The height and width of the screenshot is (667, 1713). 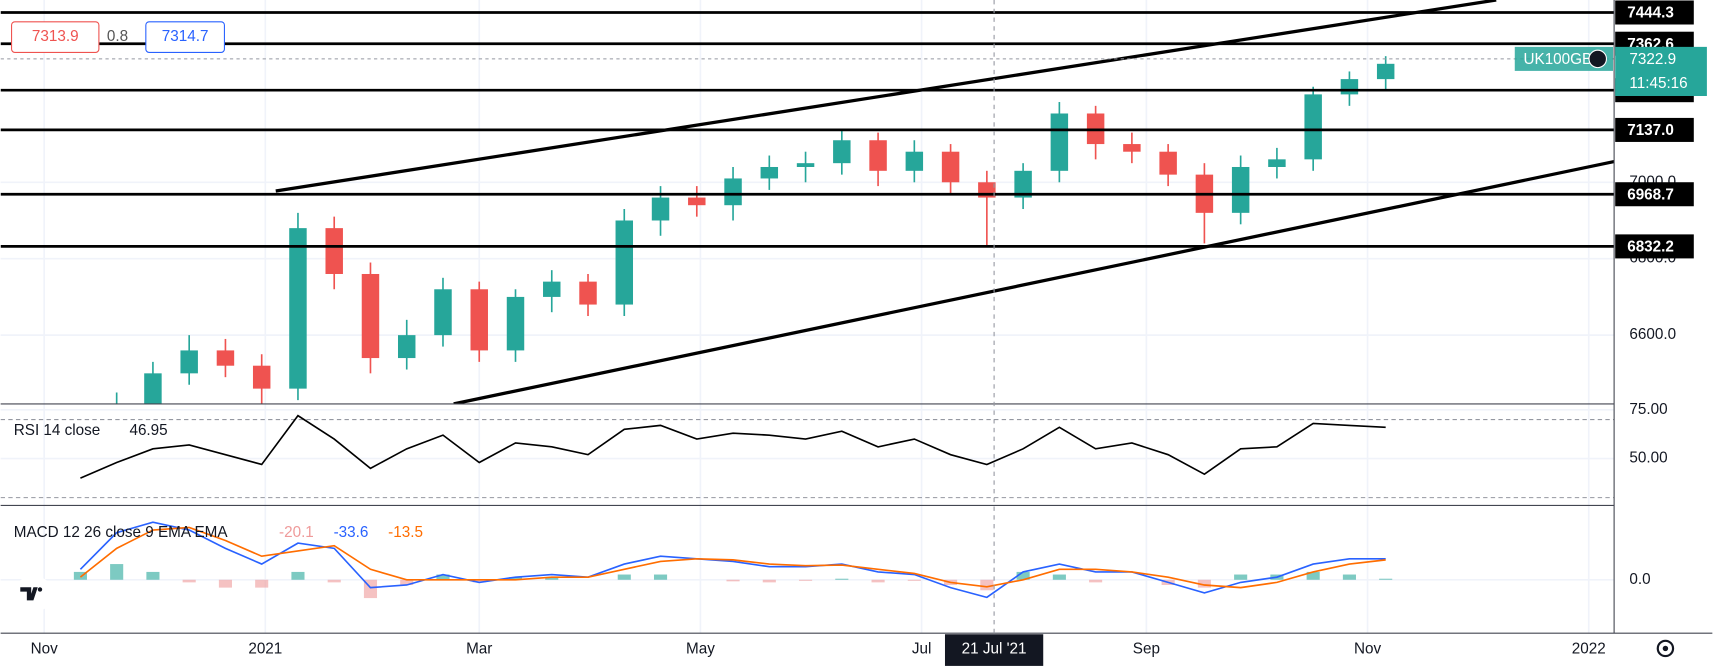 I want to click on add-button, so click(x=1598, y=59).